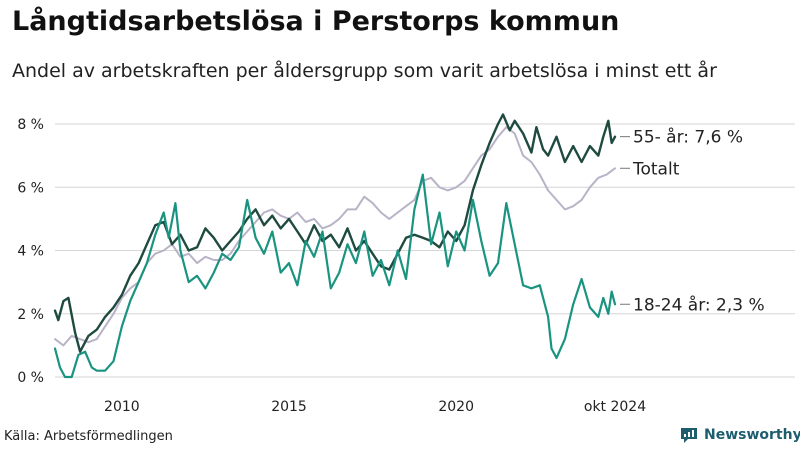 The image size is (800, 450). Describe the element at coordinates (689, 435) in the screenshot. I see `newsworthy-logo-icon` at that location.